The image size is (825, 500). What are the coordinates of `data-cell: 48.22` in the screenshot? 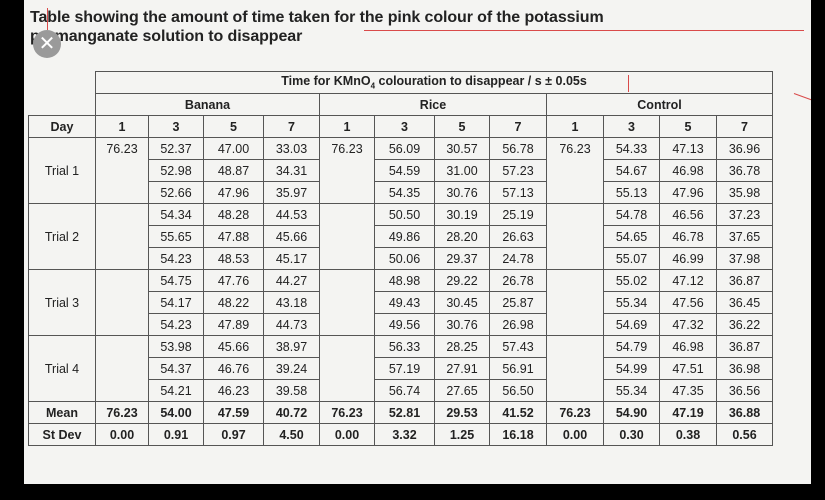 It's located at (233, 302).